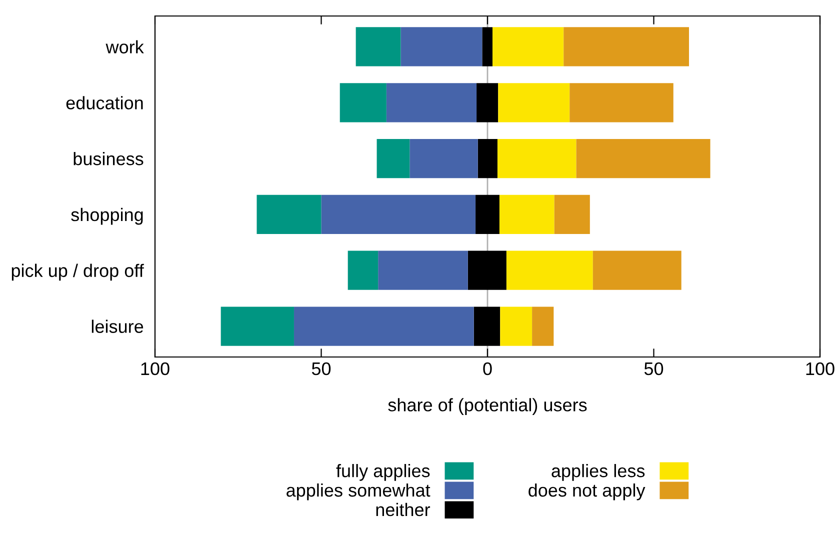  I want to click on y-tick-label: leisure, so click(118, 326).